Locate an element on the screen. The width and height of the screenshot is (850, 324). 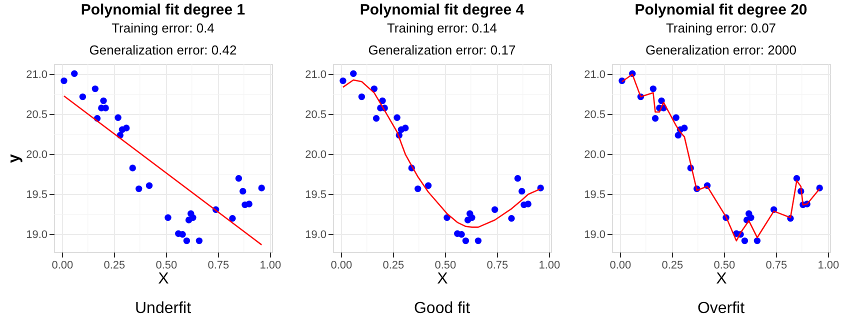
text: Overfit is located at coordinates (721, 308).